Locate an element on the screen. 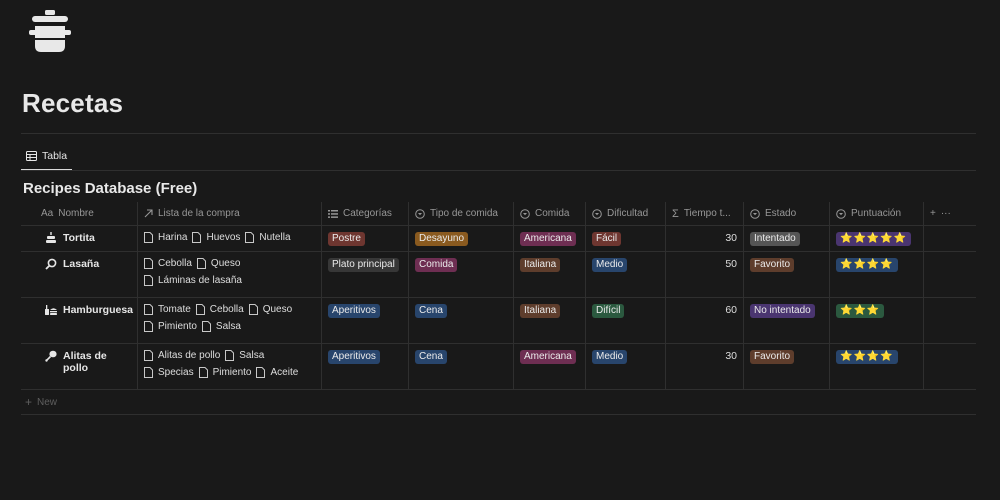 Image resolution: width=1000 pixels, height=500 pixels. list-item: Aceite is located at coordinates (277, 372).